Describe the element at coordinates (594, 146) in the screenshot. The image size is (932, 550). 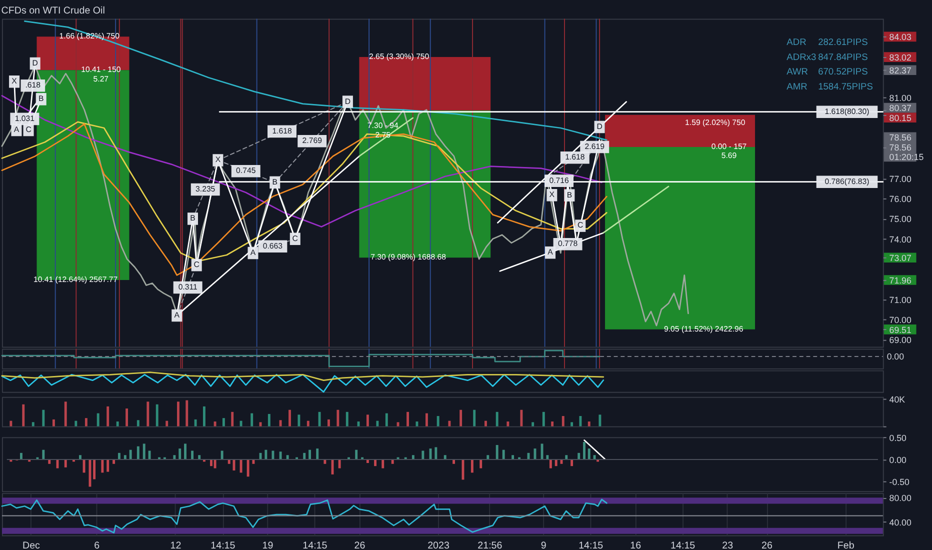
I see `annotation: 2.619` at that location.